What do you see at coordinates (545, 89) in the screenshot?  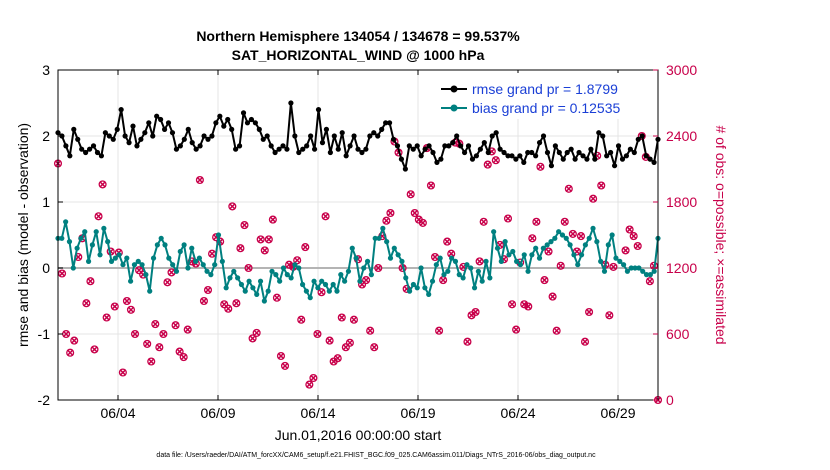 I see `legend-rmse-label: rmse grand pr = 1.8799` at bounding box center [545, 89].